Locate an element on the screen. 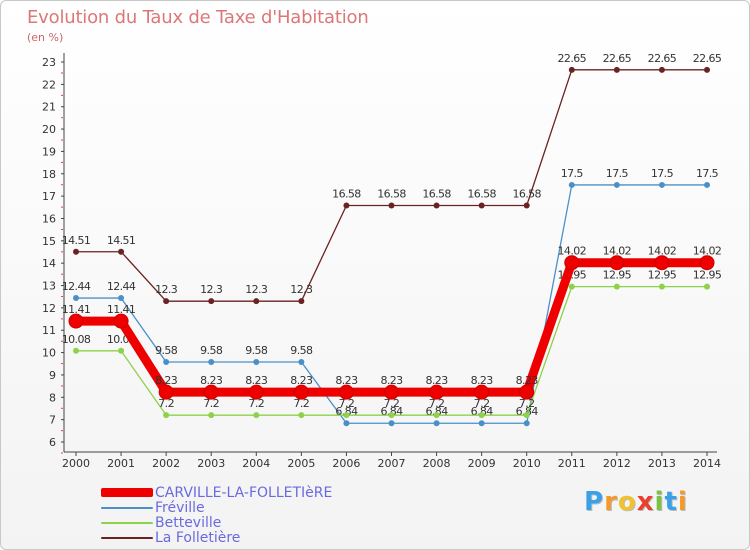 The width and height of the screenshot is (750, 550). y-tick-label: 12 is located at coordinates (49, 308).